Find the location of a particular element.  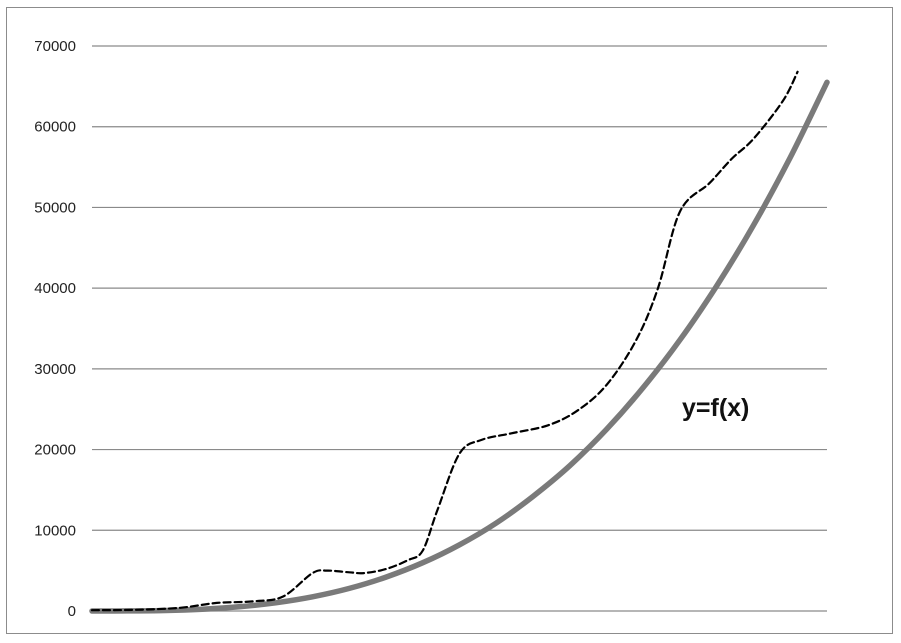

y-tick-label: 70000 is located at coordinates (55, 46).